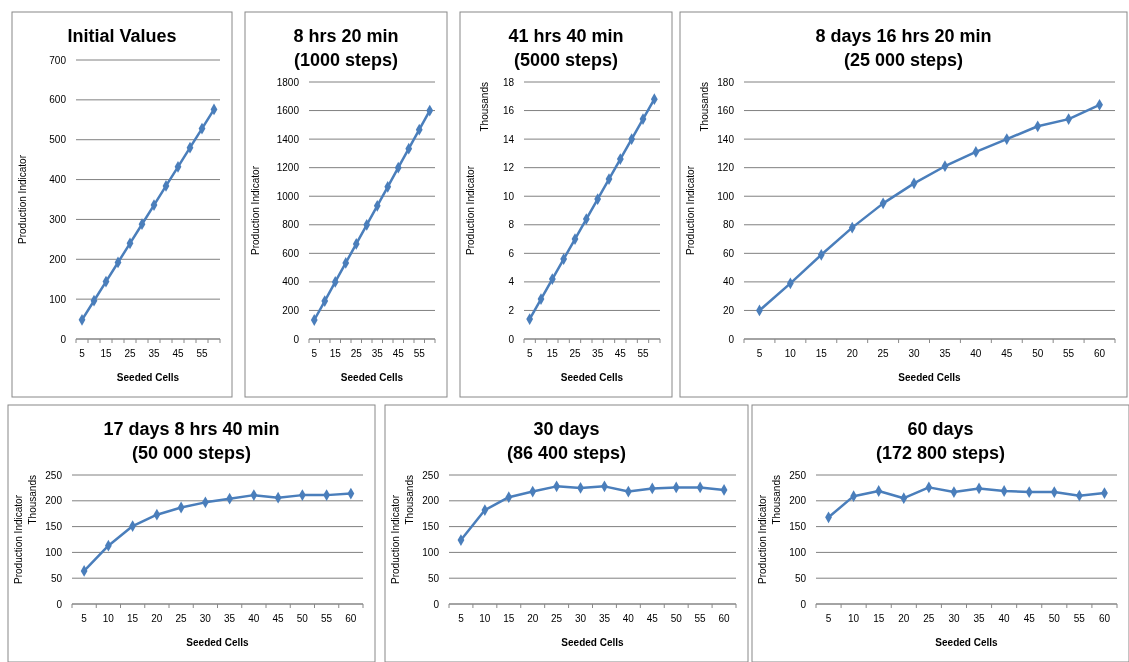 The height and width of the screenshot is (662, 1129). I want to click on y-tick-label: 4, so click(511, 282).